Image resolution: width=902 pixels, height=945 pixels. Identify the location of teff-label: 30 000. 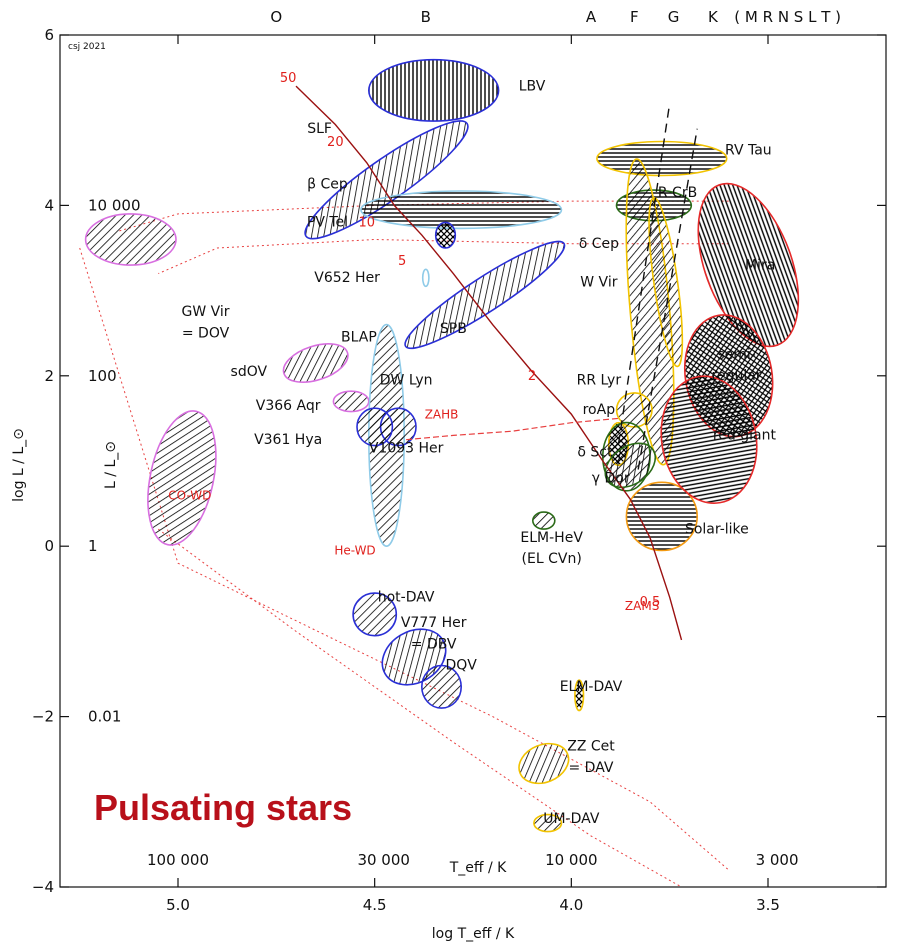
(383, 860).